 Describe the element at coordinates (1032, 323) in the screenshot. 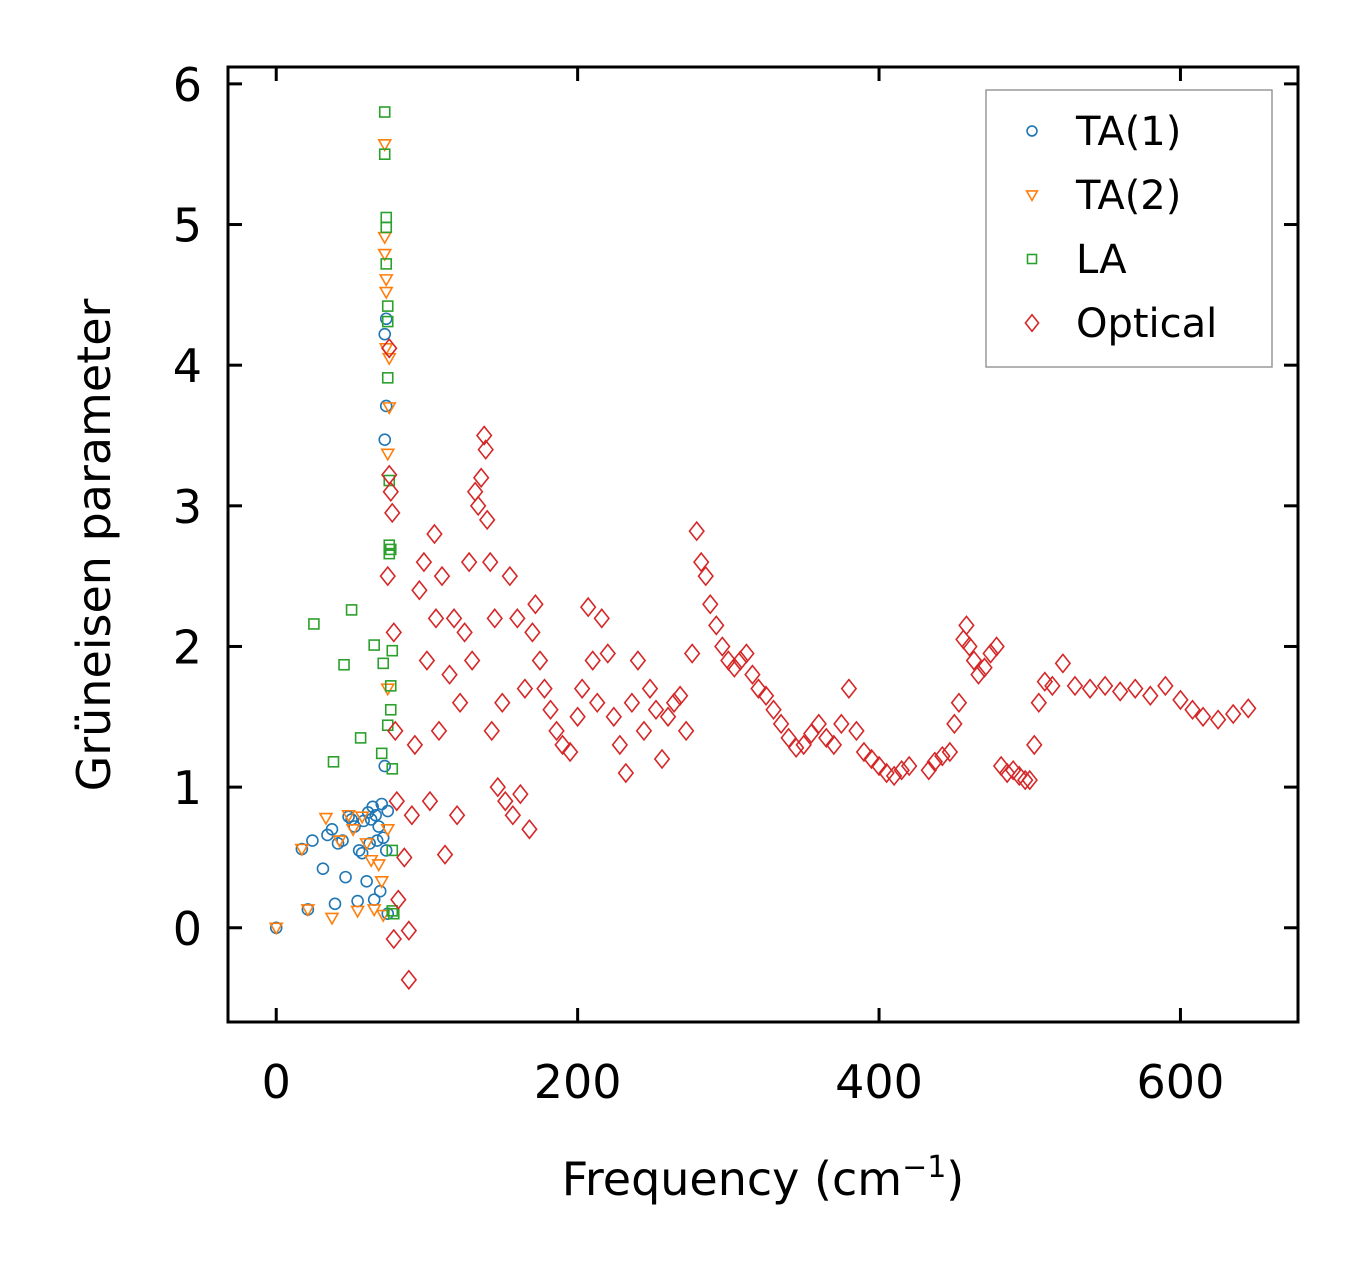

I see `legend-marker` at that location.